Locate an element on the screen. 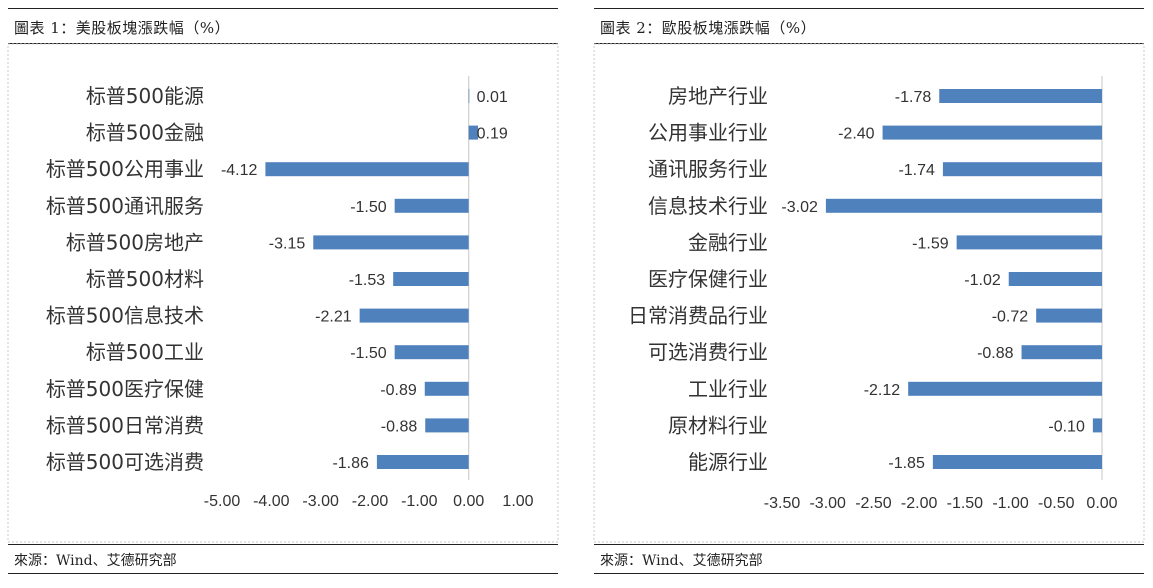 Image resolution: width=1153 pixels, height=588 pixels. category-label: 标普500可选消费 is located at coordinates (125, 462).